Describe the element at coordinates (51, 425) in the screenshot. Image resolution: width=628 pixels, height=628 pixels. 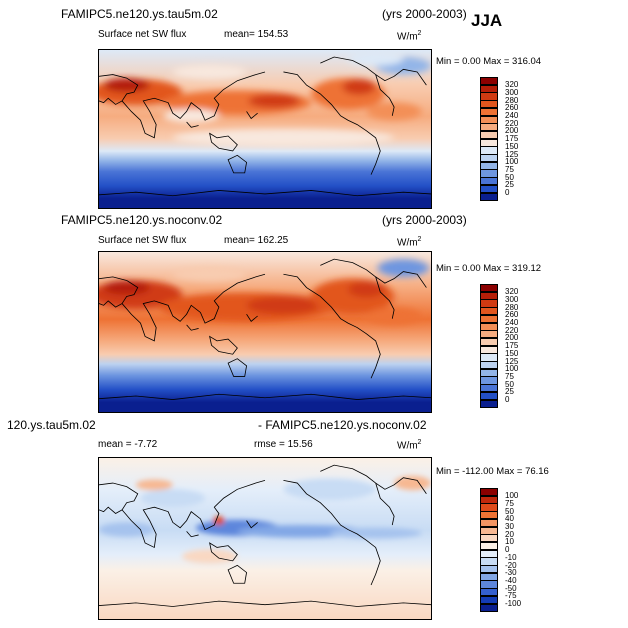
I see `panel3-title-left: 120.ys.tau5m.02` at that location.